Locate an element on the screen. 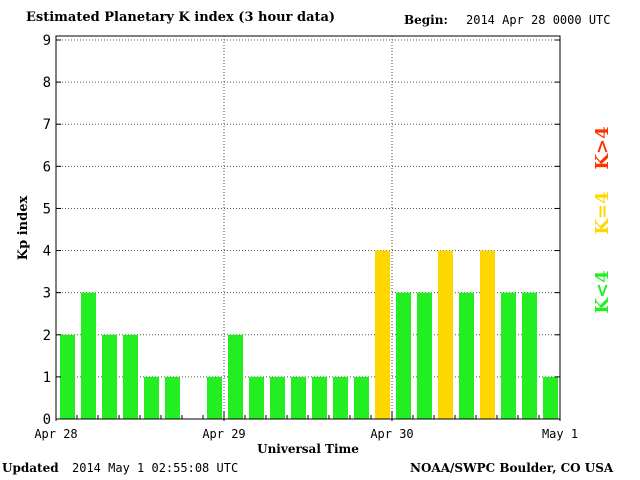 The image size is (640, 480). y-tick-label: 0 is located at coordinates (47, 420).